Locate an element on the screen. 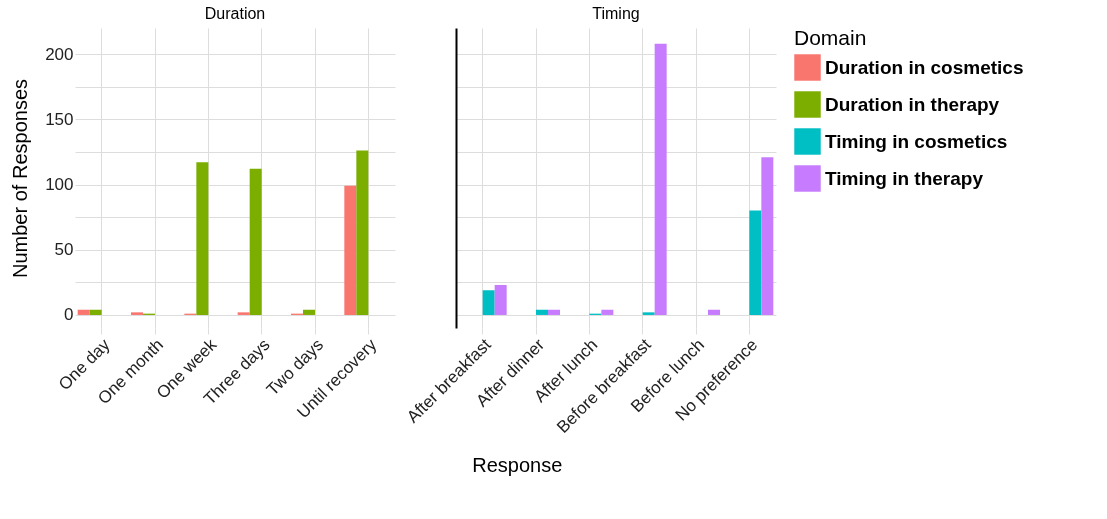  legend-label: Duration in cosmetics is located at coordinates (924, 67).